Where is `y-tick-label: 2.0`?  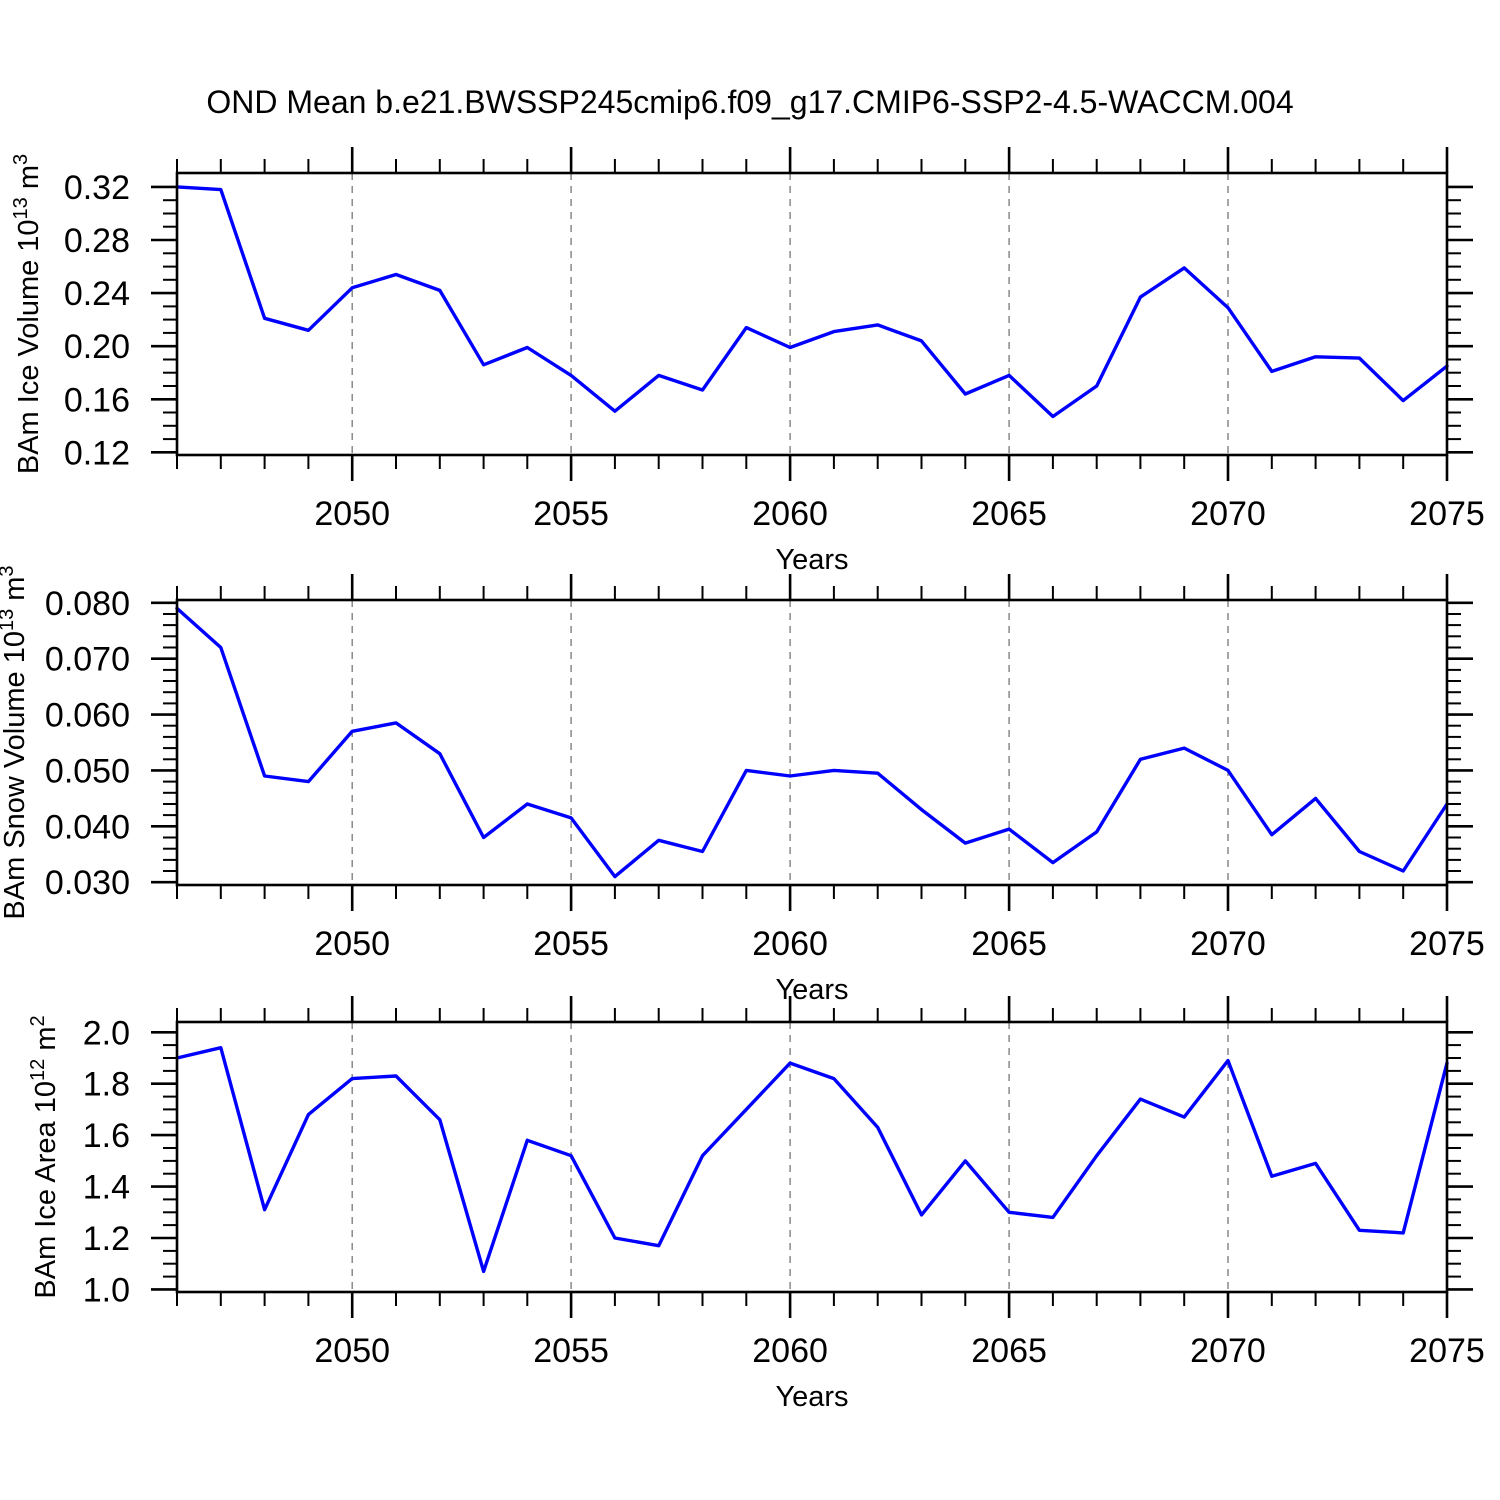
y-tick-label: 2.0 is located at coordinates (106, 1033).